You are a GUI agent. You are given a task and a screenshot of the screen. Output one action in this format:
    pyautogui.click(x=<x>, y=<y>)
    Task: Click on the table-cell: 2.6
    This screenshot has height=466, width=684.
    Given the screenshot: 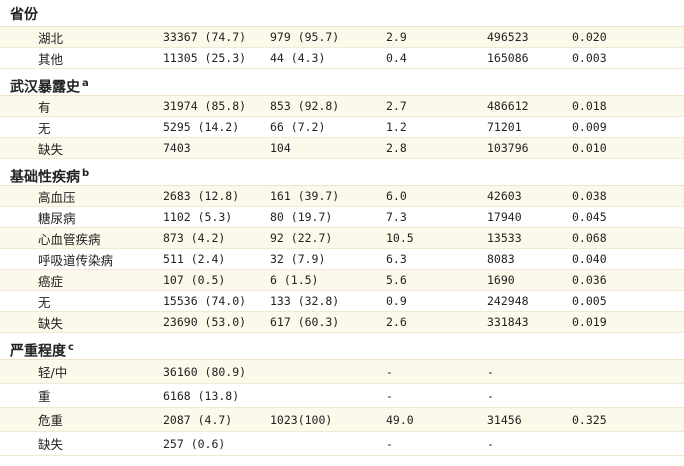 What is the action you would take?
    pyautogui.click(x=396, y=322)
    